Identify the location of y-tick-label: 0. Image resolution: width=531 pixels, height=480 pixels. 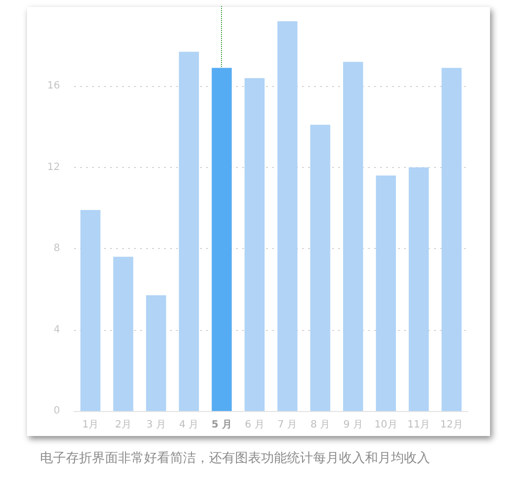
(57, 411).